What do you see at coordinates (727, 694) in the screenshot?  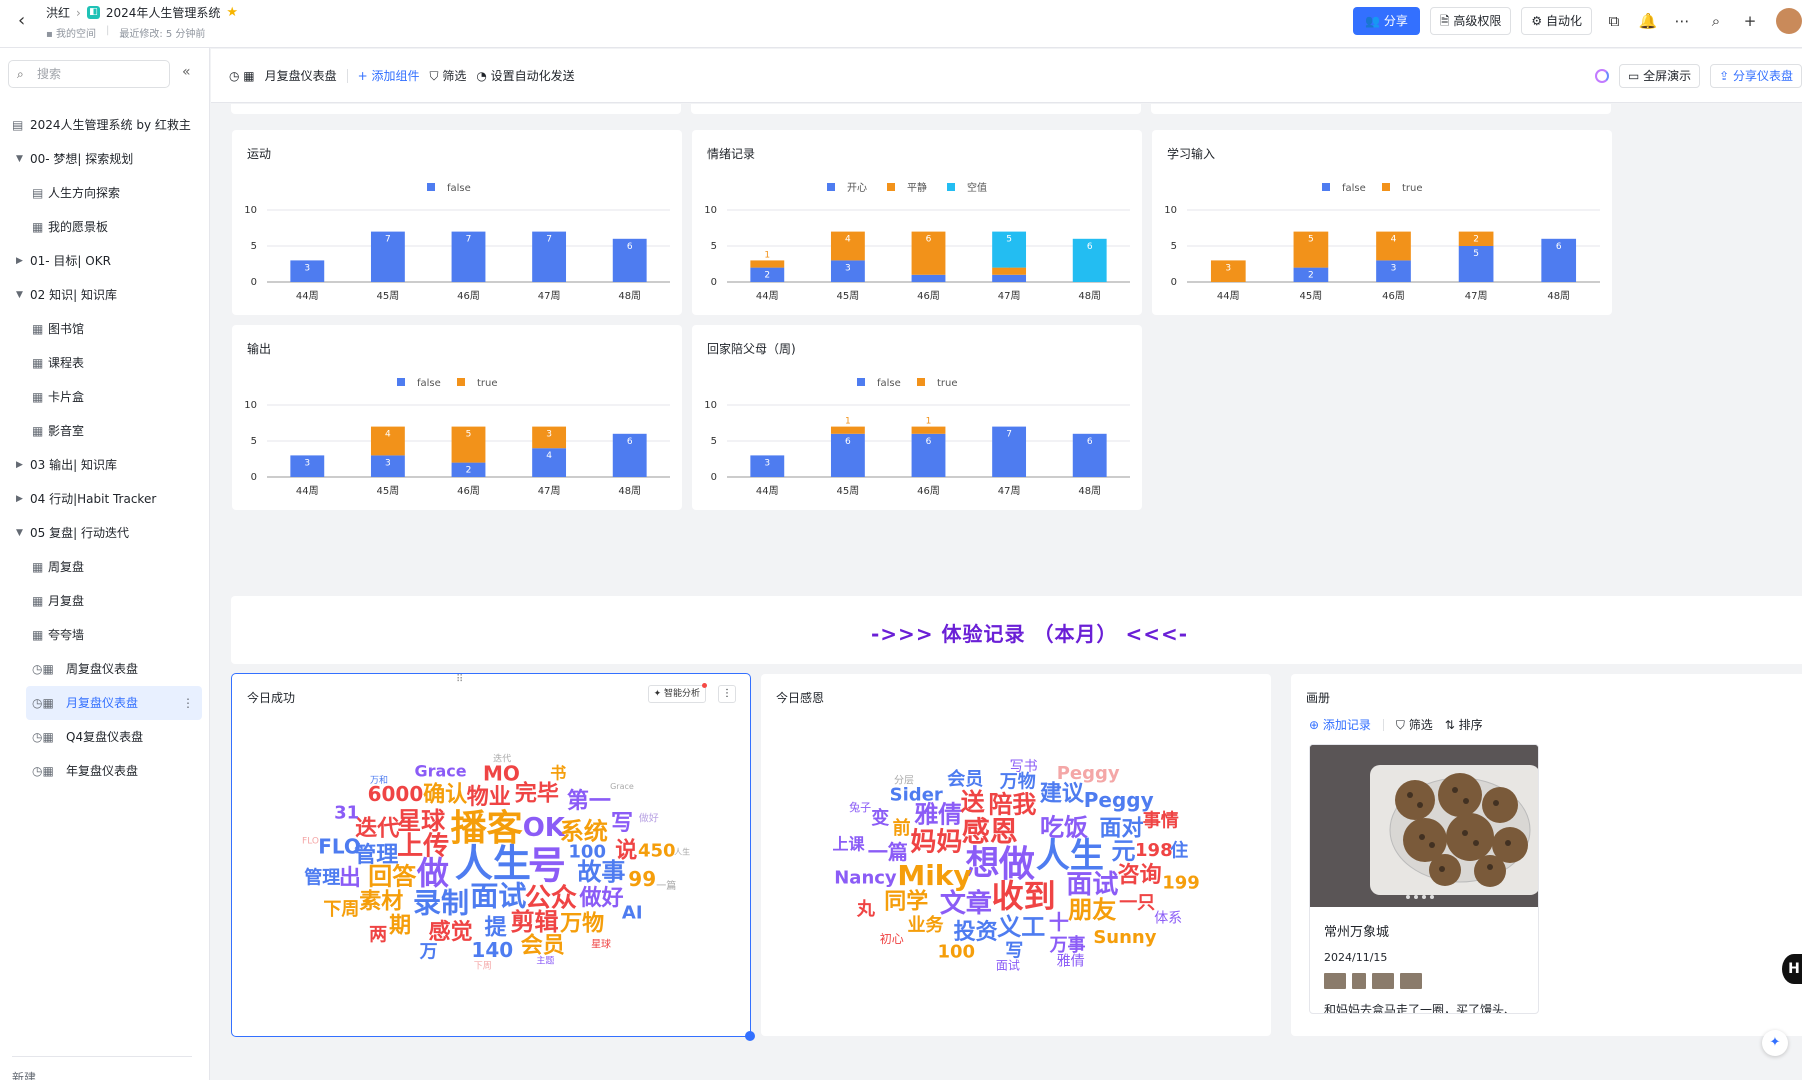 I see `card-menu-icon: ⋮` at bounding box center [727, 694].